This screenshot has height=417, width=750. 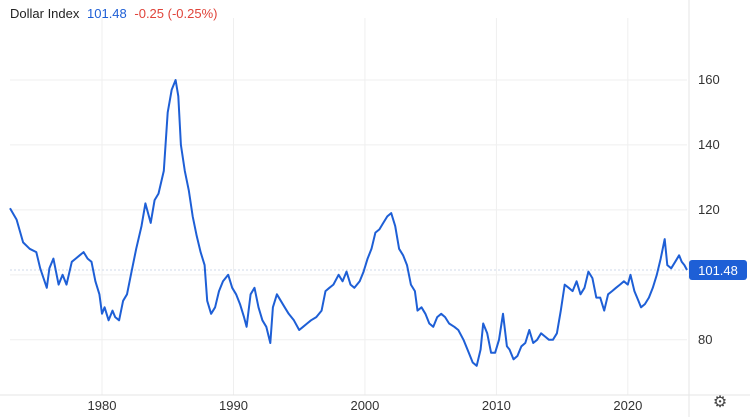 I want to click on legend-title: Dollar Index, so click(x=45, y=13).